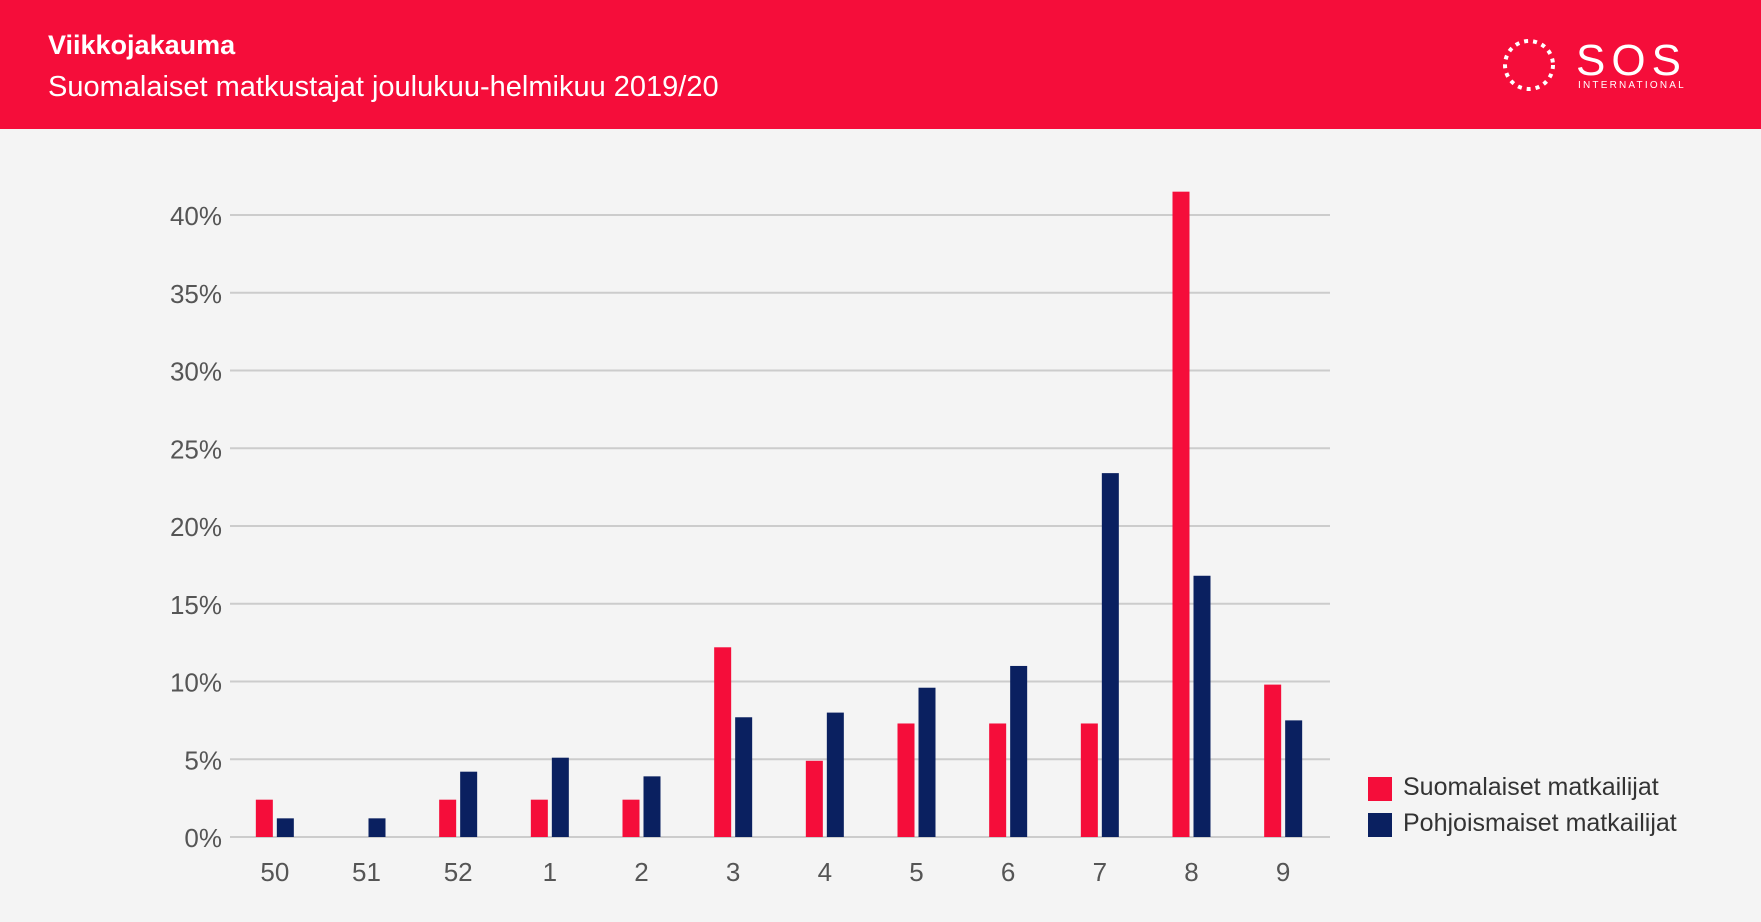  I want to click on x-tick-label: 4, so click(825, 872).